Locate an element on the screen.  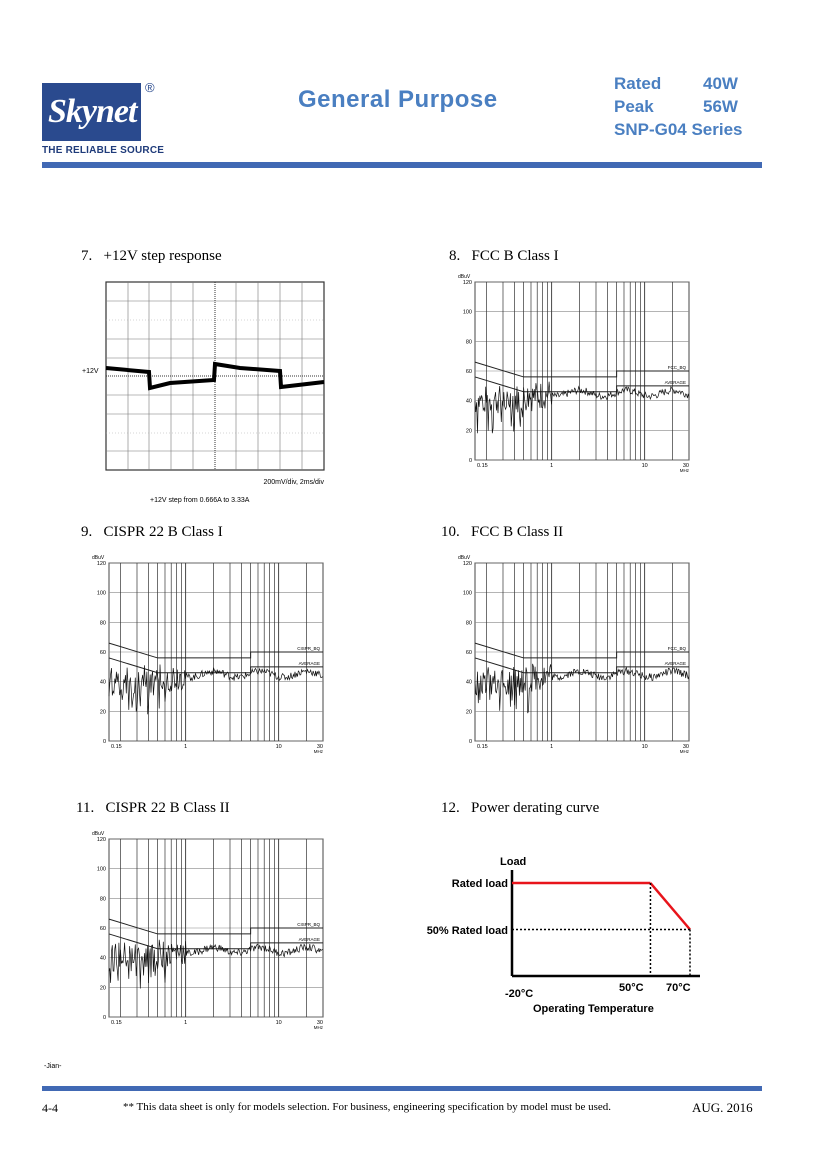
derating-xlabel: Operating Temperature is located at coordinates (593, 1009).